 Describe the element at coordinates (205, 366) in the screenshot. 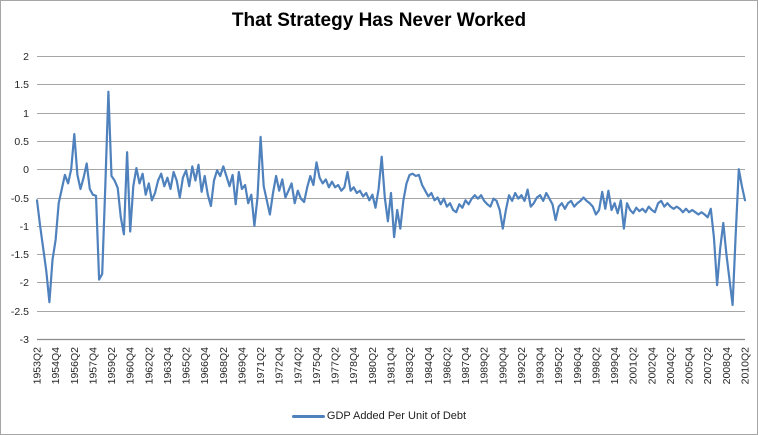

I see `x-axis-tick-label: 1966Q4` at that location.